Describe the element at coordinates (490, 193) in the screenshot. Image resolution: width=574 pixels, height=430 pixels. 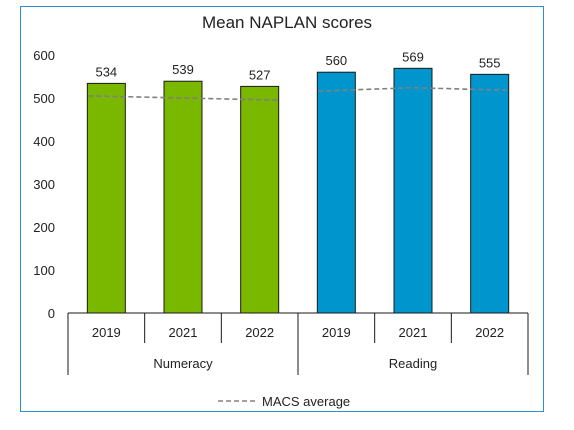
I see `bar-reading-2022` at that location.